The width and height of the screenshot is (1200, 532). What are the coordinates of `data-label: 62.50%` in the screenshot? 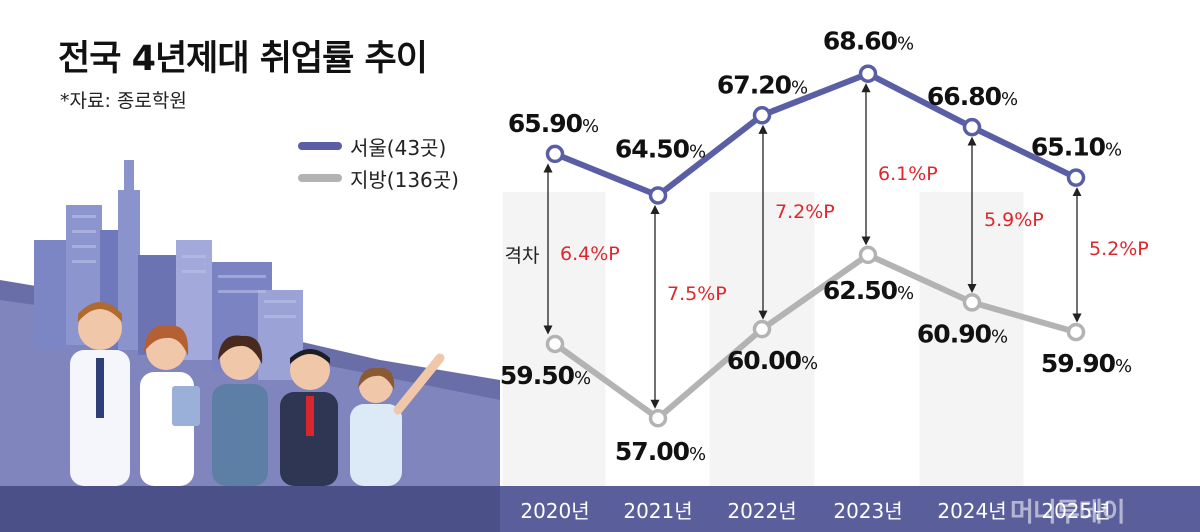 It's located at (868, 290).